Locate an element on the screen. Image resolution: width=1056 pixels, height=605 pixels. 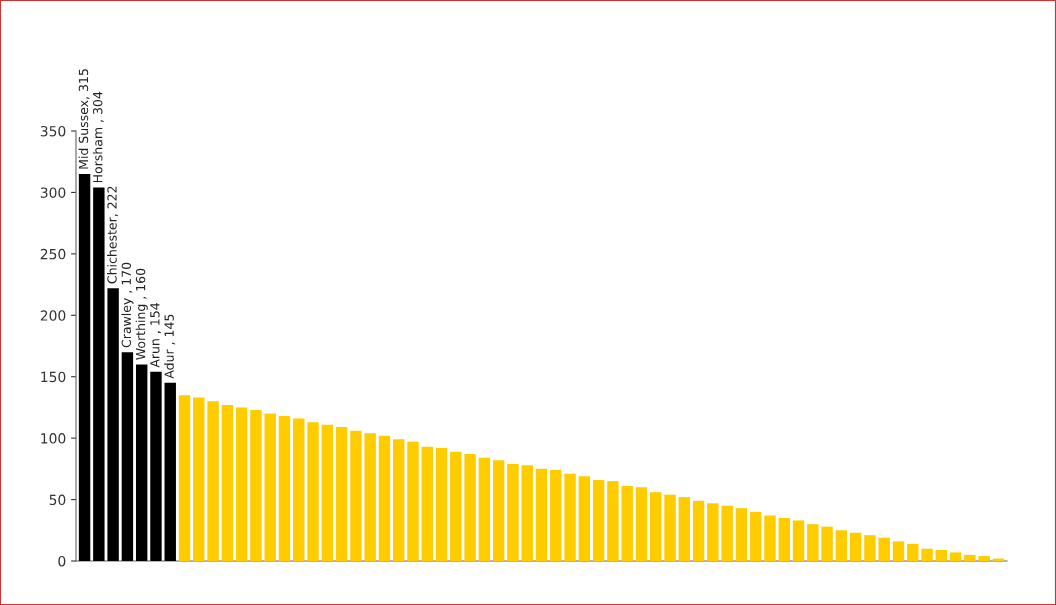
data-label: Crawley , 170 is located at coordinates (127, 305).